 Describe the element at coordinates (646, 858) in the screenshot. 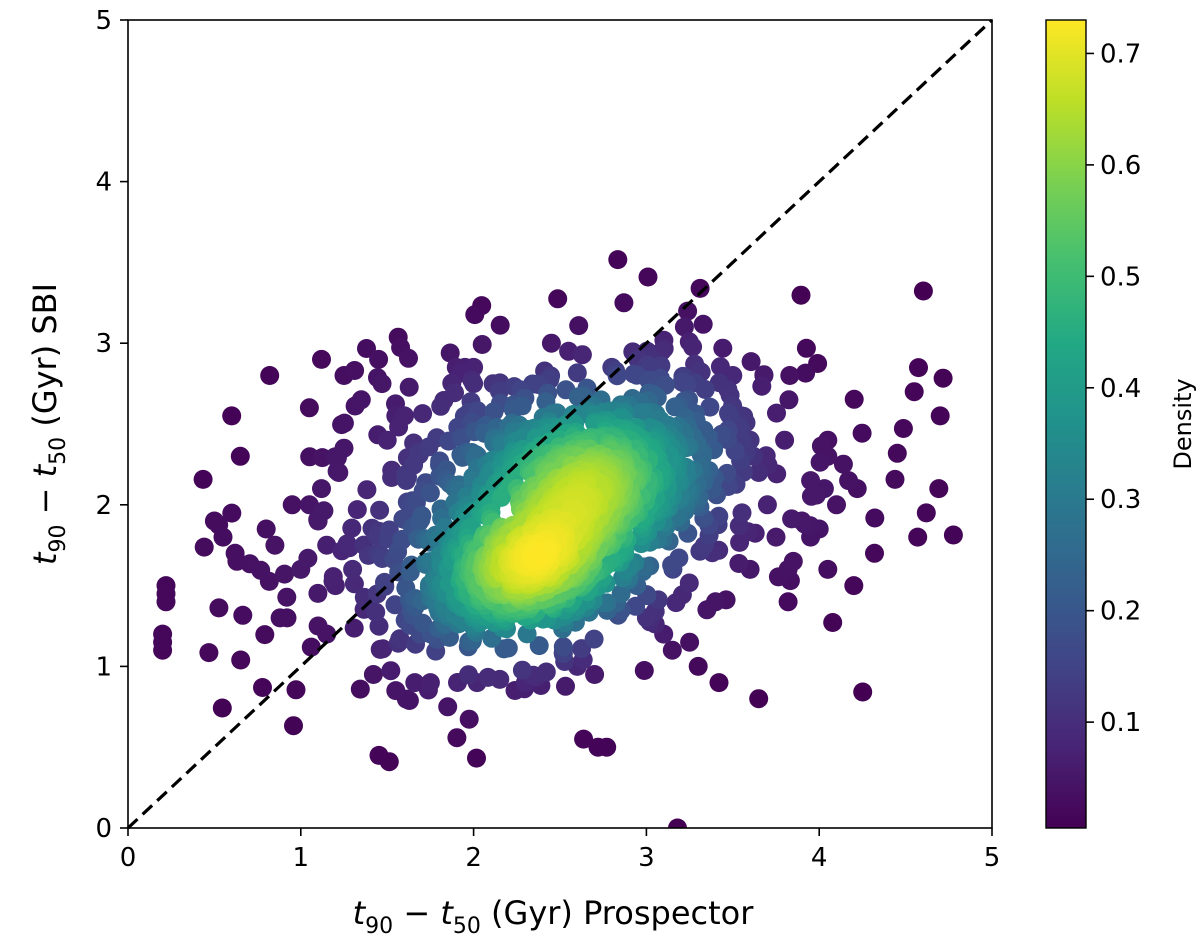

I see `x-tick-label: 3` at that location.